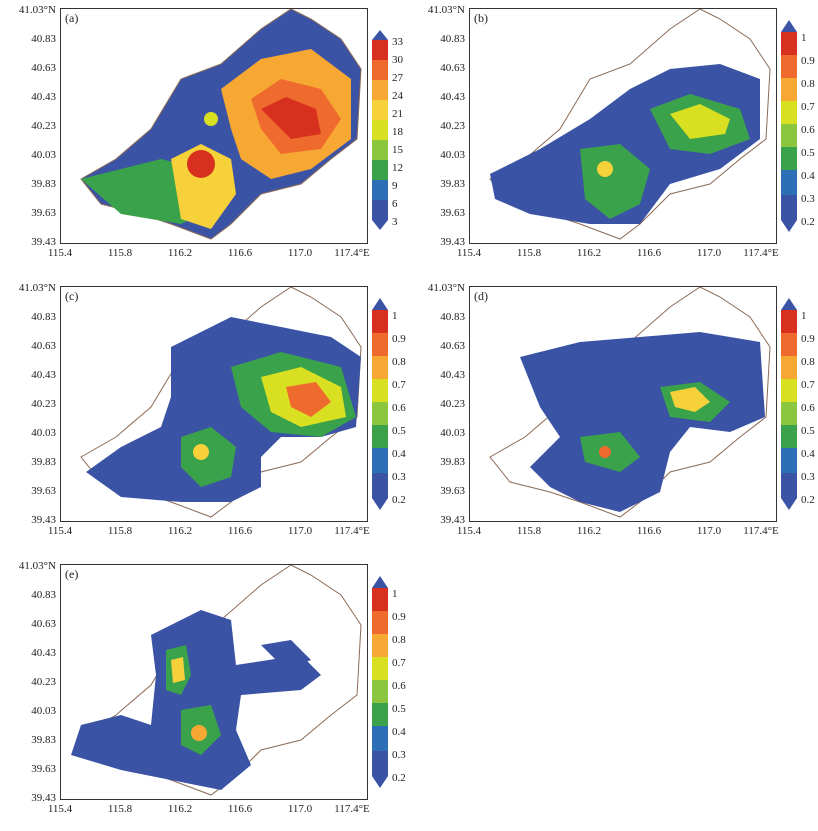  I want to click on panel-label: (d), so click(481, 296).